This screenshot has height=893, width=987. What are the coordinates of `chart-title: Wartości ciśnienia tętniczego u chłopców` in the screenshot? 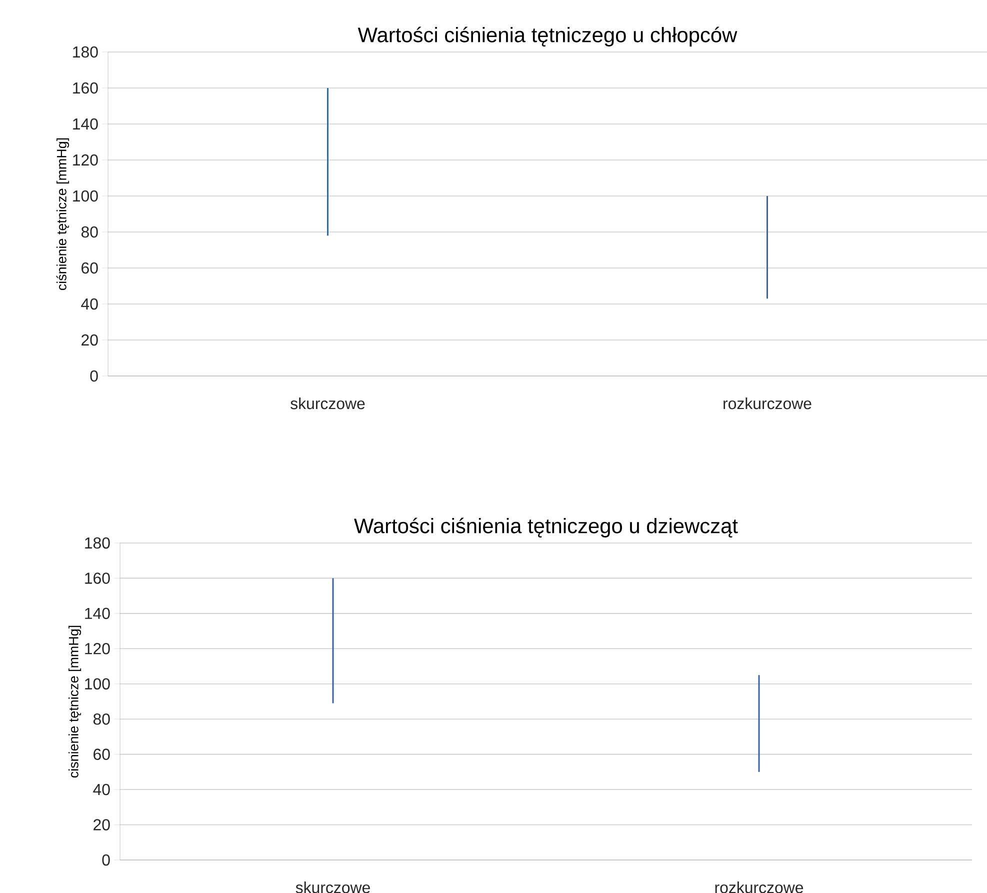 It's located at (548, 36).